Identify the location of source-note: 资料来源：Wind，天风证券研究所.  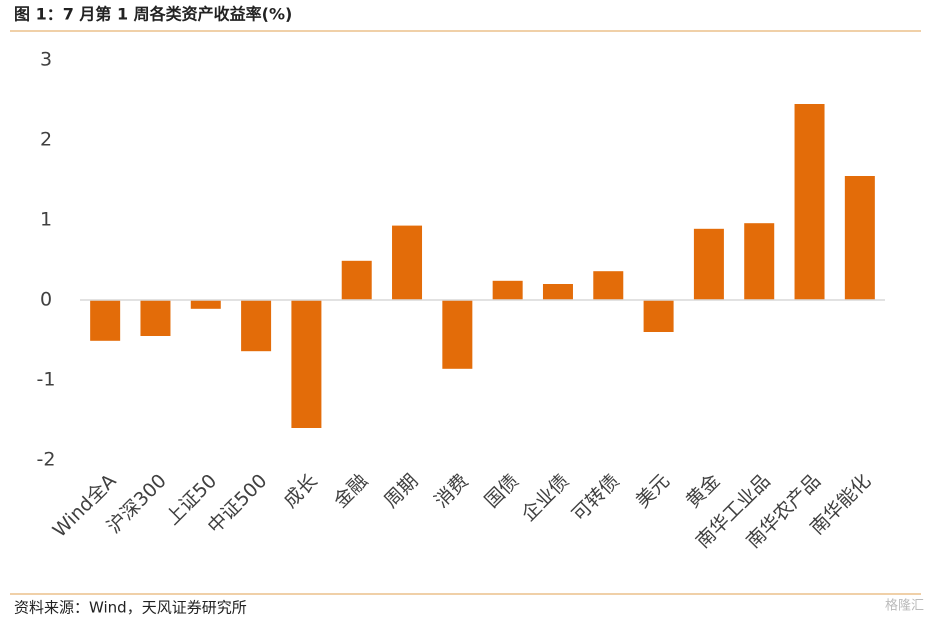
(130, 608).